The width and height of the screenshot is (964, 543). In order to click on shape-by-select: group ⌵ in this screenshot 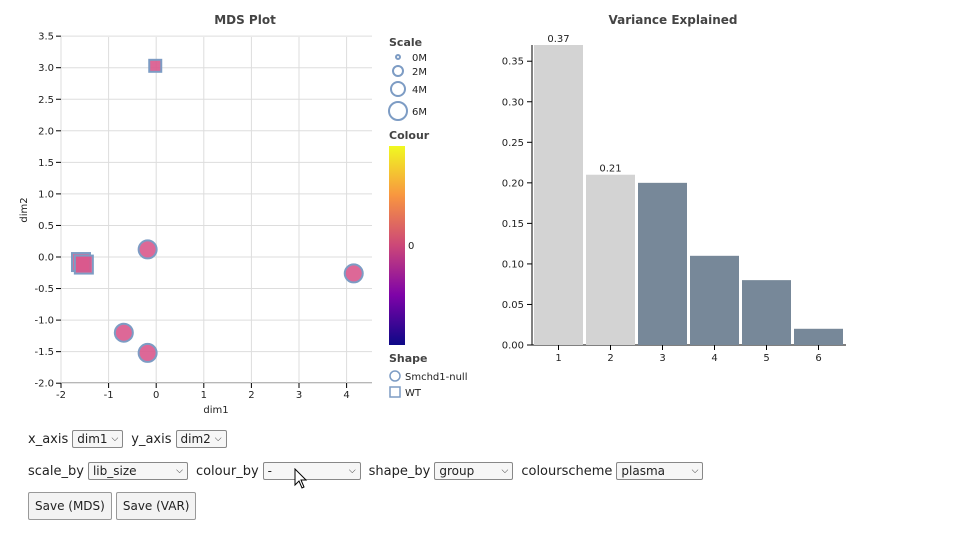, I will do `click(474, 471)`.